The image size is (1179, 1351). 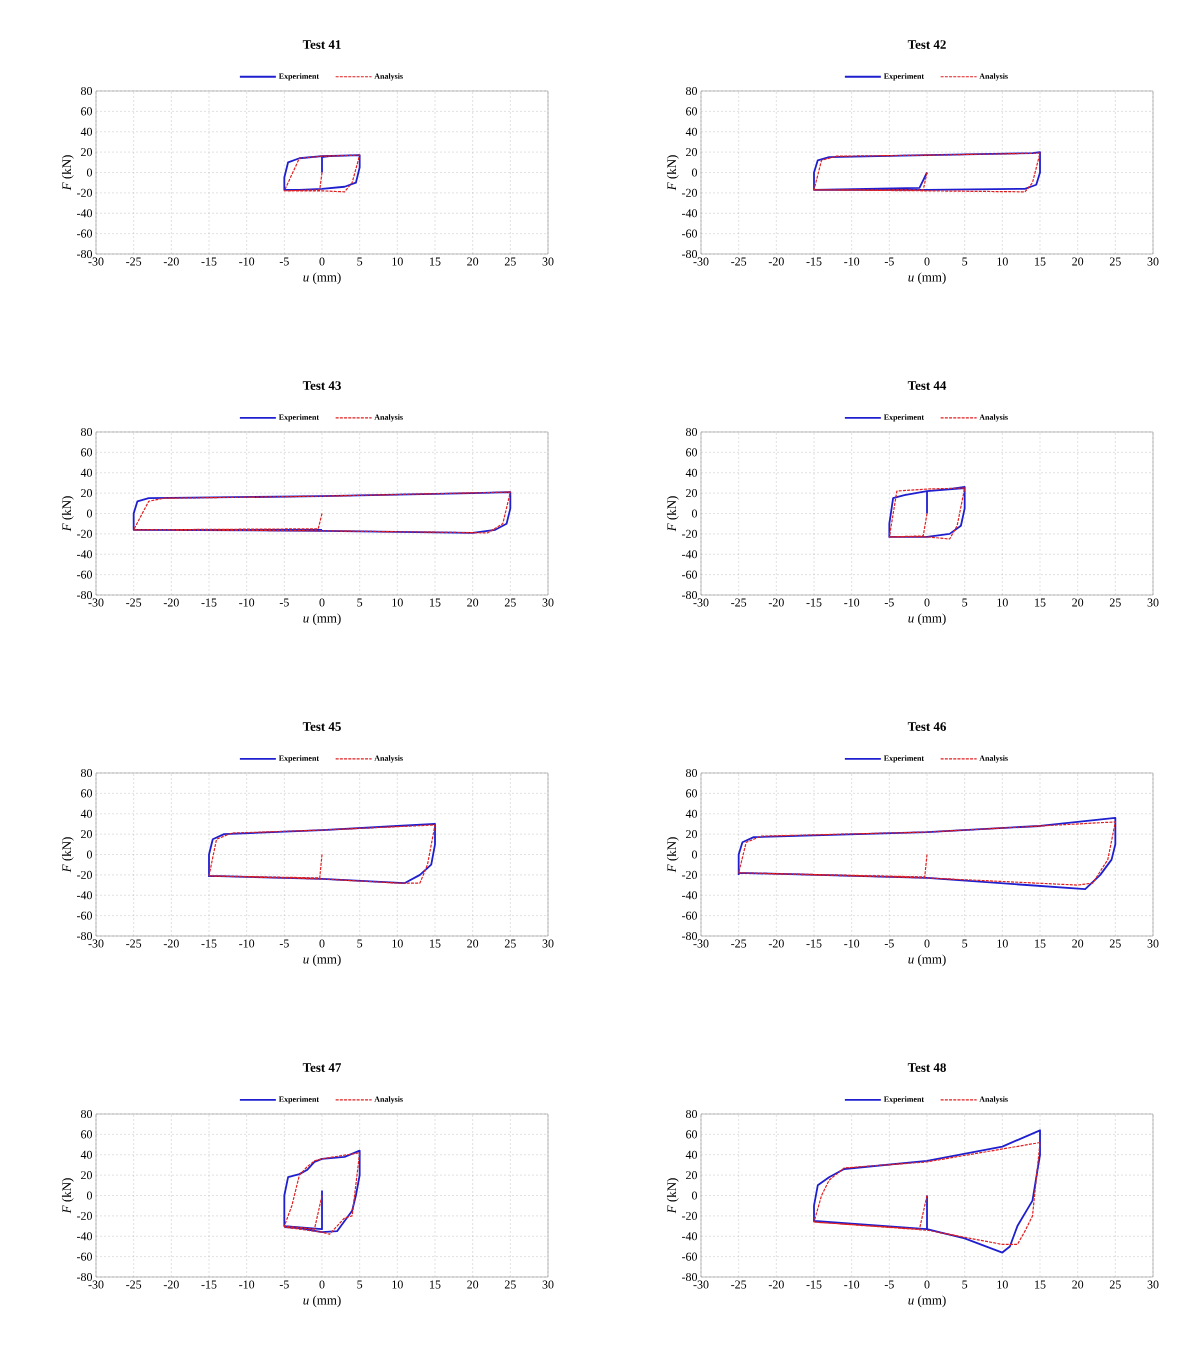 I want to click on y-tick-label: -60, so click(x=689, y=915).